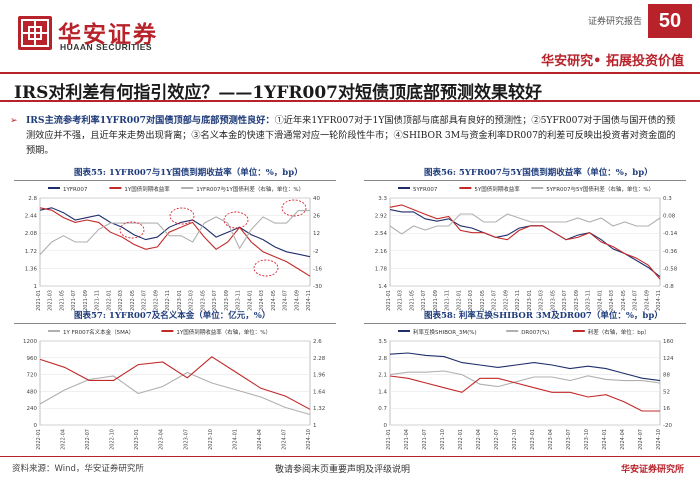 The width and height of the screenshot is (700, 485). Describe the element at coordinates (614, 22) in the screenshot. I see `report-type-label: 证券研究报告` at that location.